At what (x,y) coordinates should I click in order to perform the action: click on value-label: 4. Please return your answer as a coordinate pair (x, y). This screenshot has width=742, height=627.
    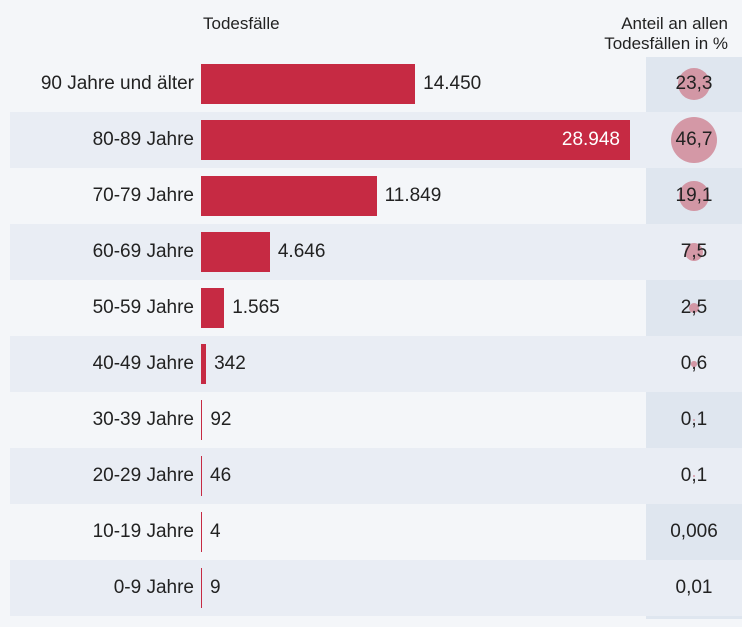
    Looking at the image, I should click on (215, 531).